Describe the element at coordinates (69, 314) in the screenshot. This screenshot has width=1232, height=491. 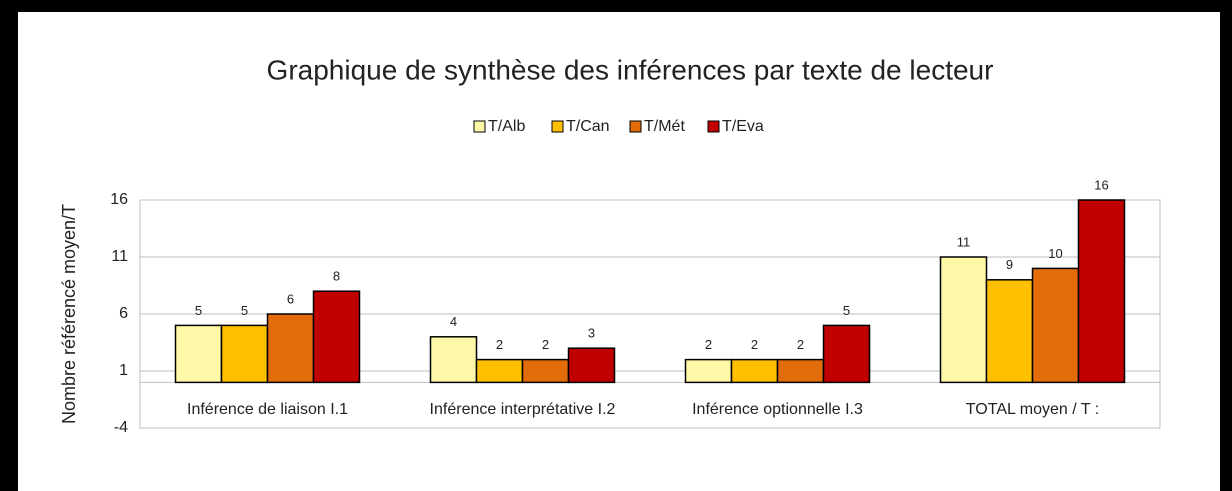
I see `y-axis-label: Nombre référencé moyen/T` at that location.